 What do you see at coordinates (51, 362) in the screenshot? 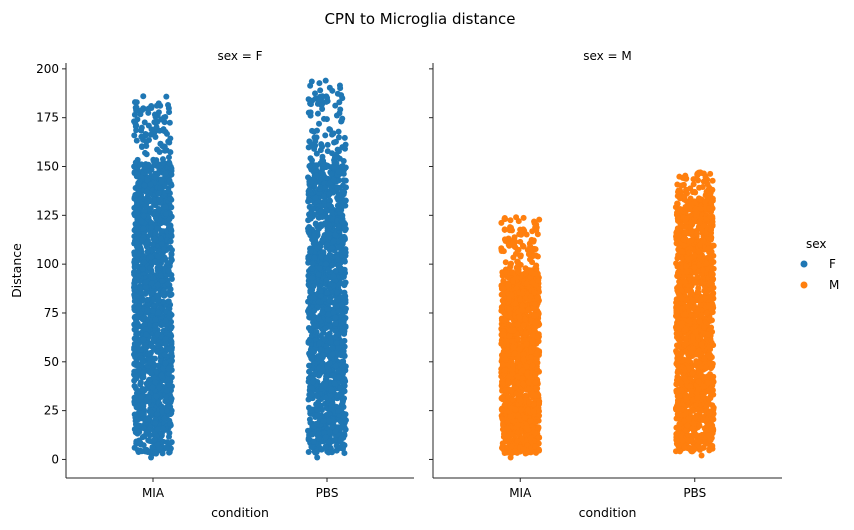
I see `y-tick-label: 50` at bounding box center [51, 362].